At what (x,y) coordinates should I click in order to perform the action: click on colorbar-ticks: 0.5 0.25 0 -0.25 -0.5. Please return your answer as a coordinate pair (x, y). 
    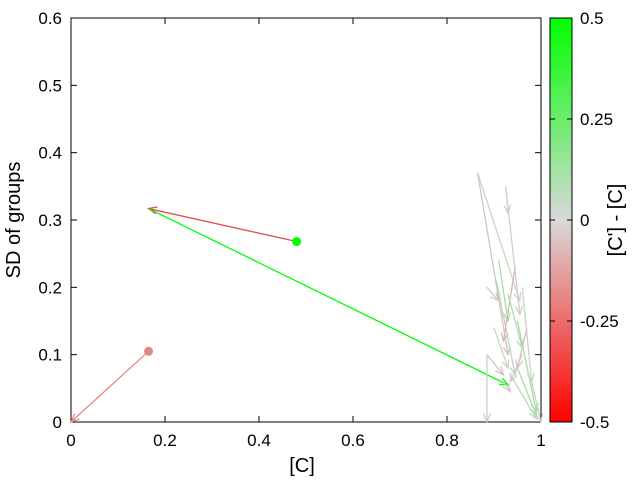
    Looking at the image, I should click on (584, 220).